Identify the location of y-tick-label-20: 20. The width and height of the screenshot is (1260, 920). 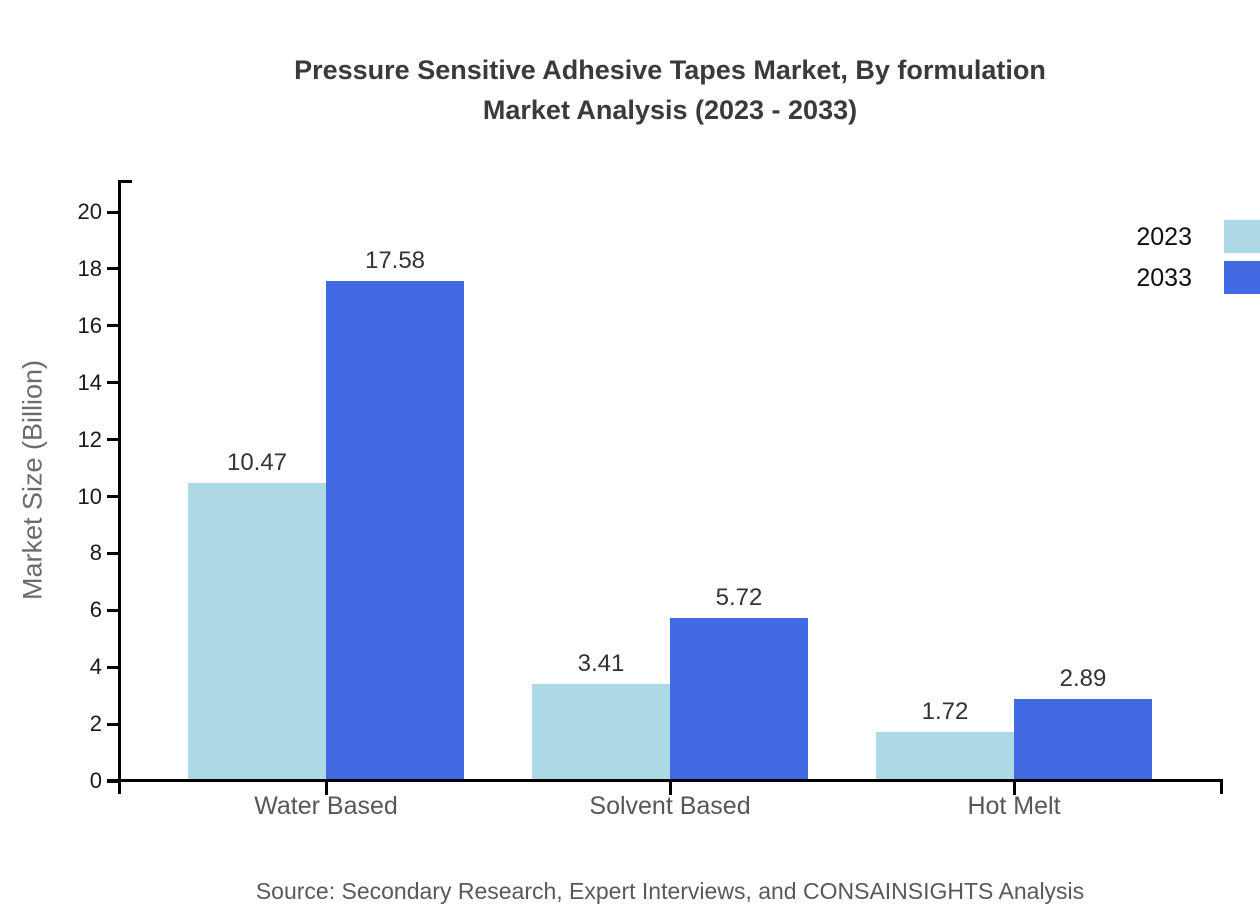
(89, 211).